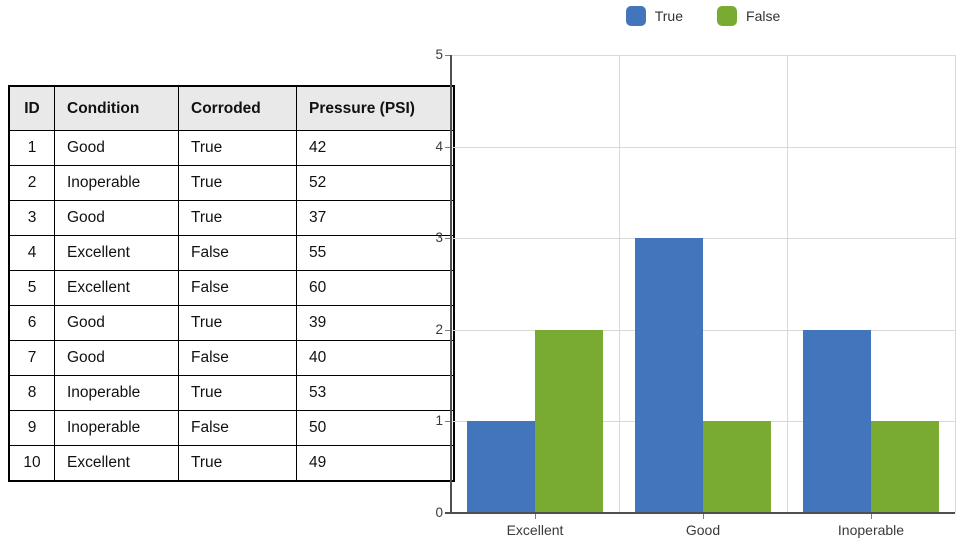 Image resolution: width=967 pixels, height=540 pixels. What do you see at coordinates (905, 467) in the screenshot?
I see `bar-false-inoperable` at bounding box center [905, 467].